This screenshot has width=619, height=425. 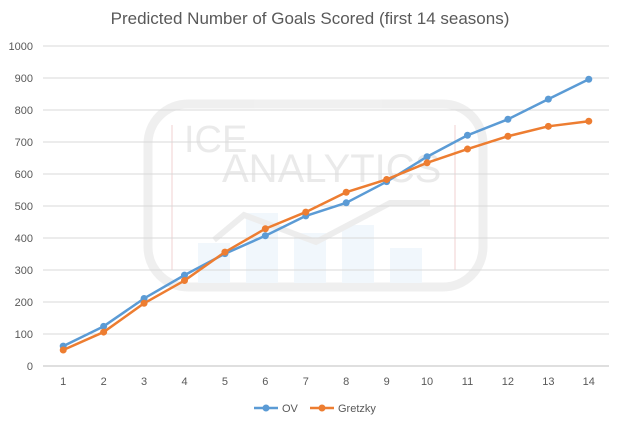 What do you see at coordinates (184, 382) in the screenshot?
I see `x-tick-label: 4` at bounding box center [184, 382].